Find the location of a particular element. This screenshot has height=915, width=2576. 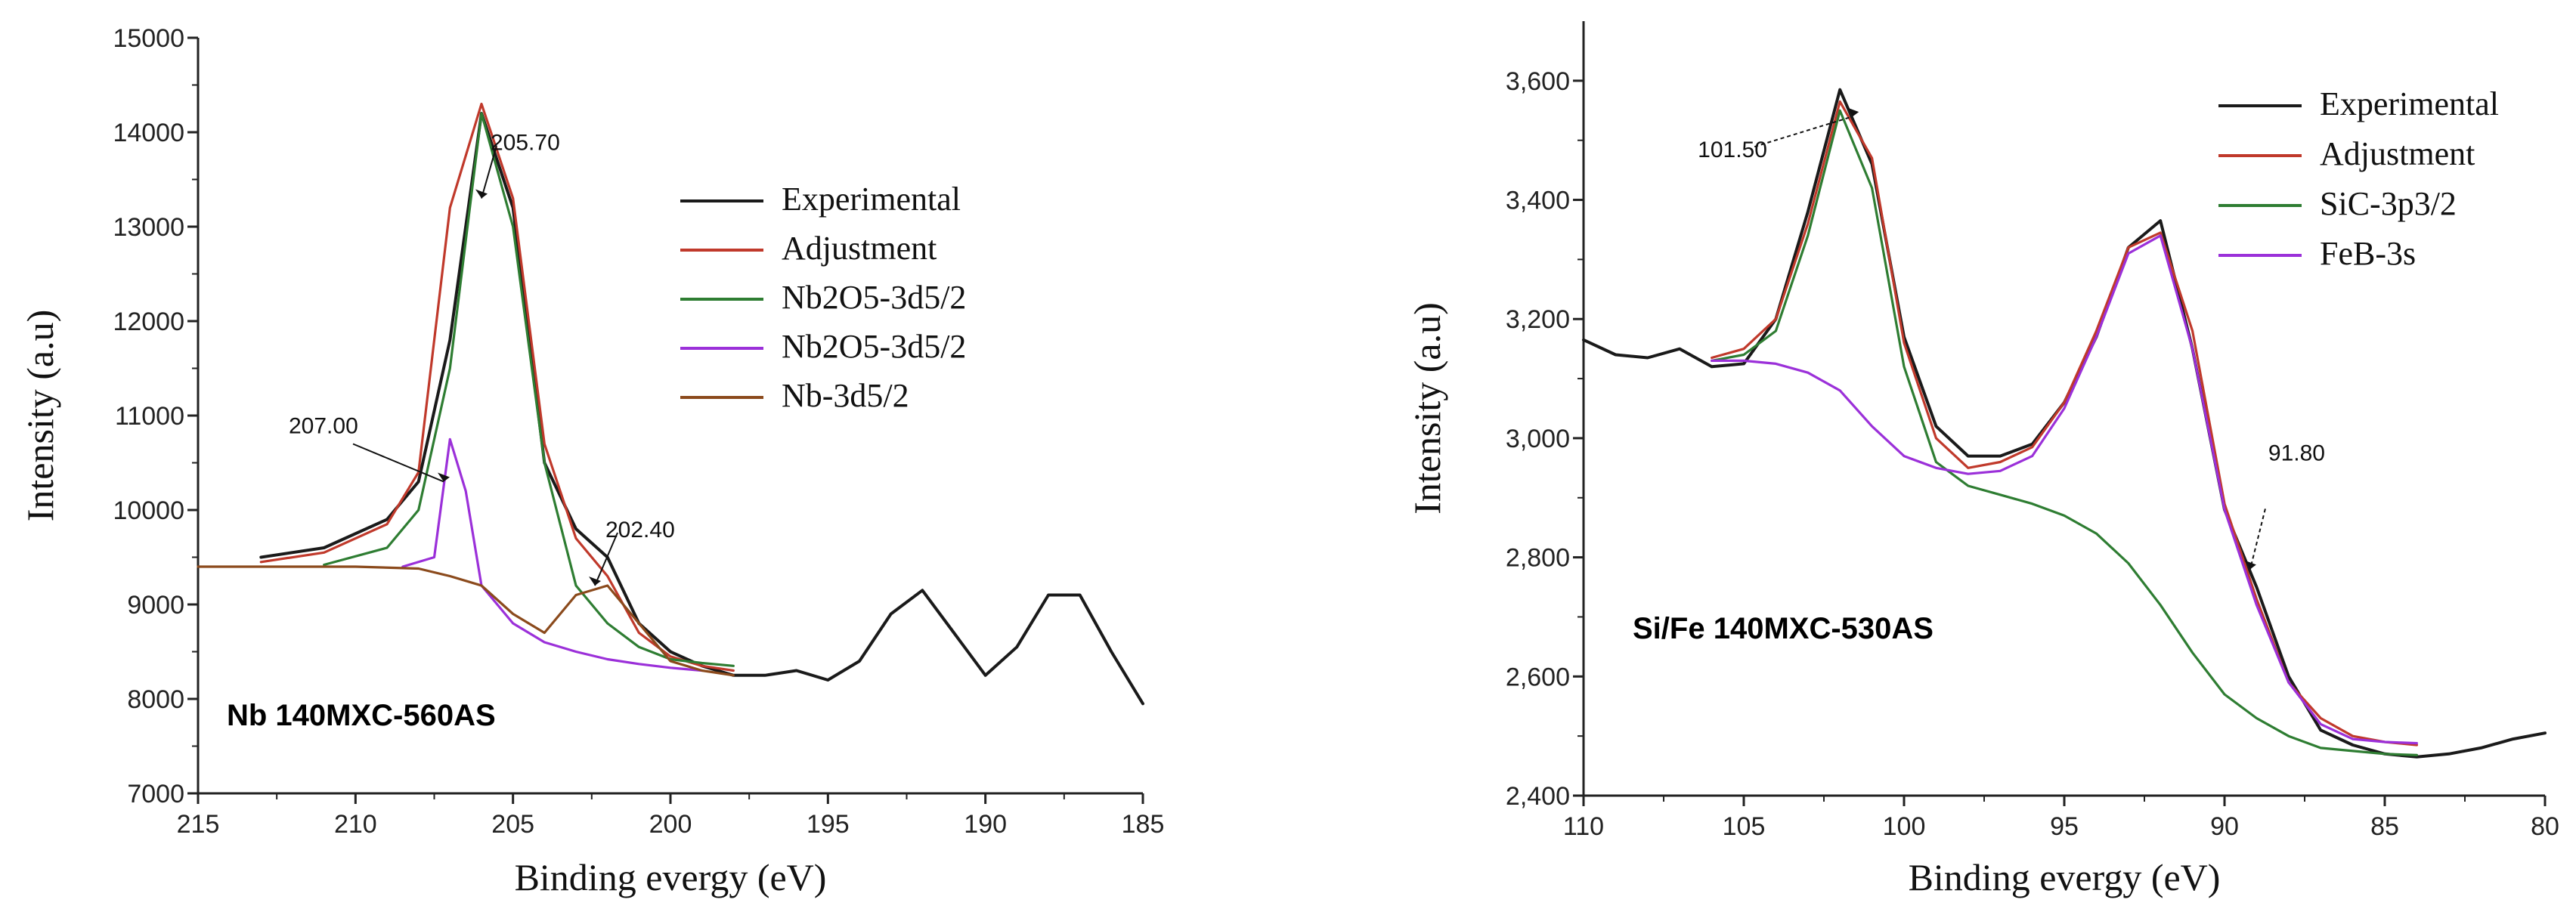

x-tick-label: 195 is located at coordinates (828, 824).